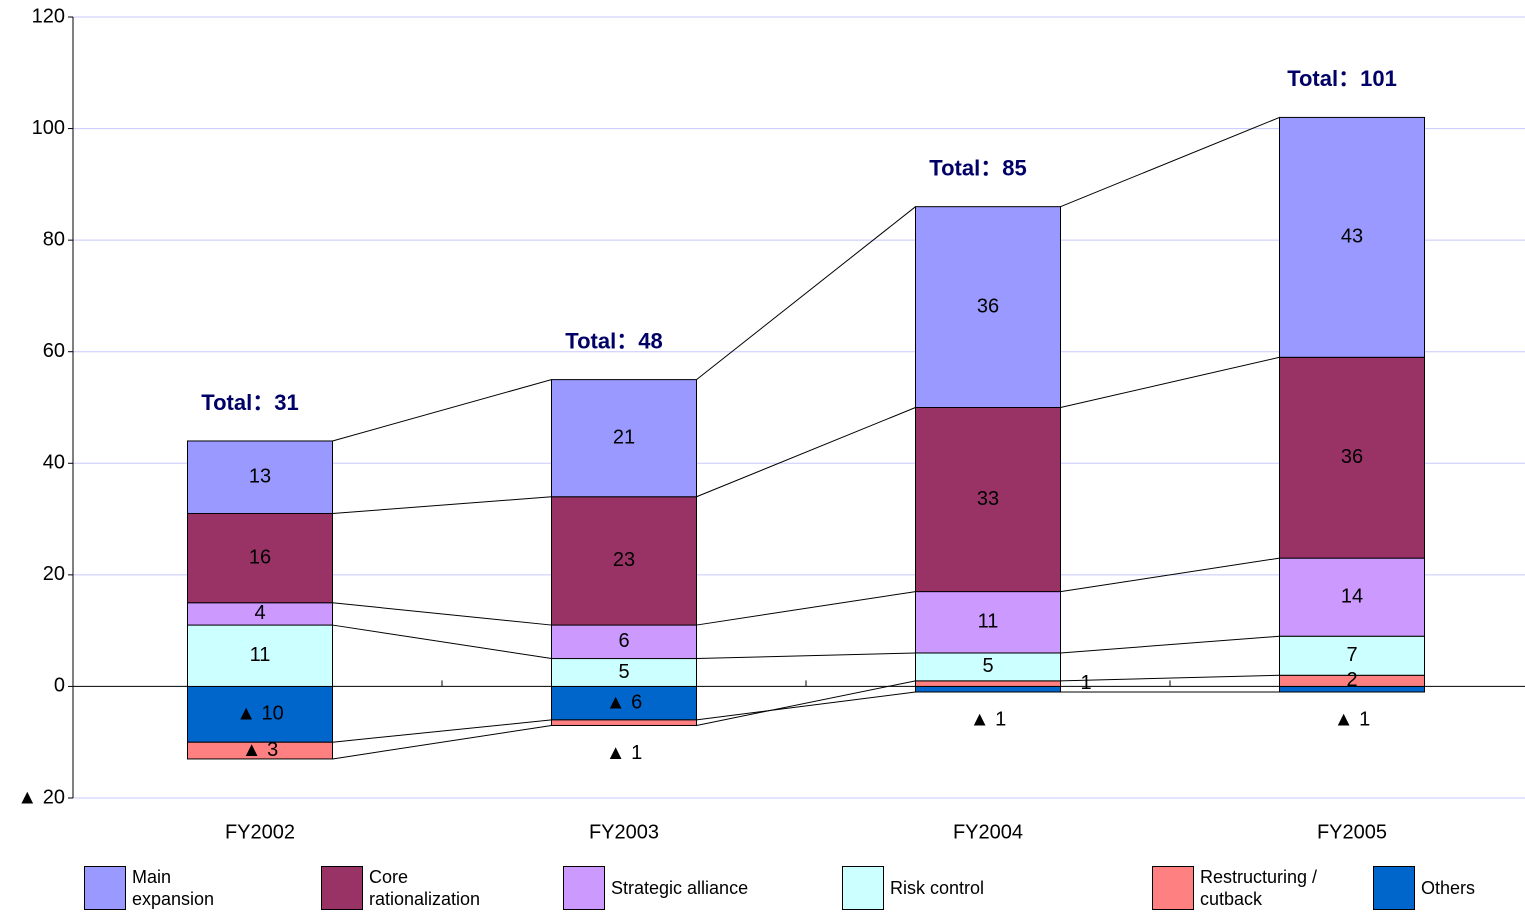  I want to click on data-label: ▲ 10, so click(260, 714).